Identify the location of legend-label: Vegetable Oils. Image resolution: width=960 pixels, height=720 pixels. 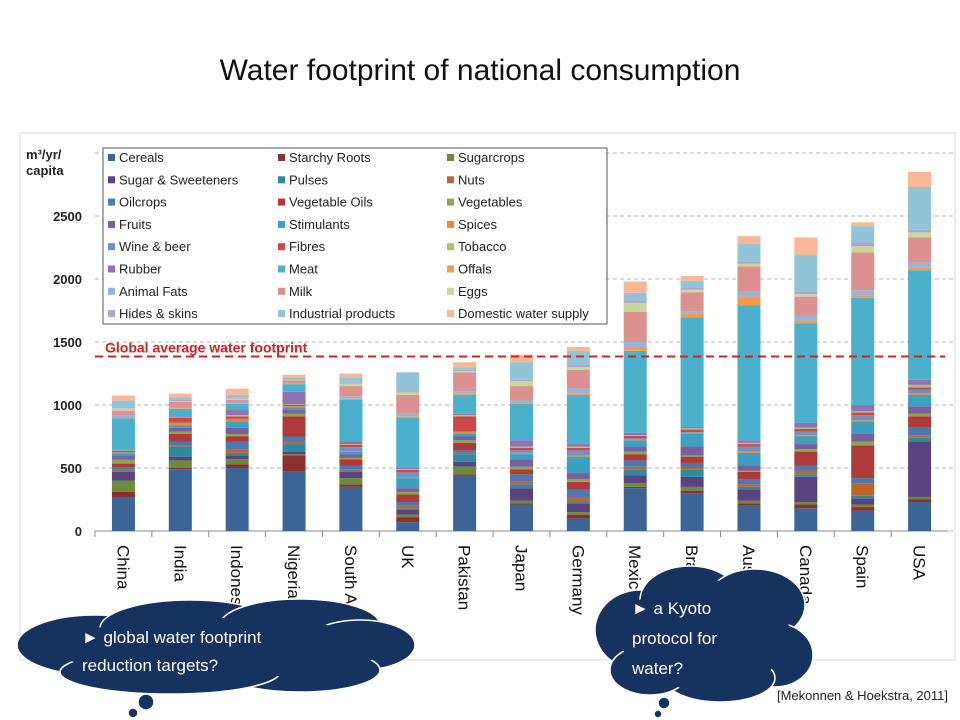
(331, 202).